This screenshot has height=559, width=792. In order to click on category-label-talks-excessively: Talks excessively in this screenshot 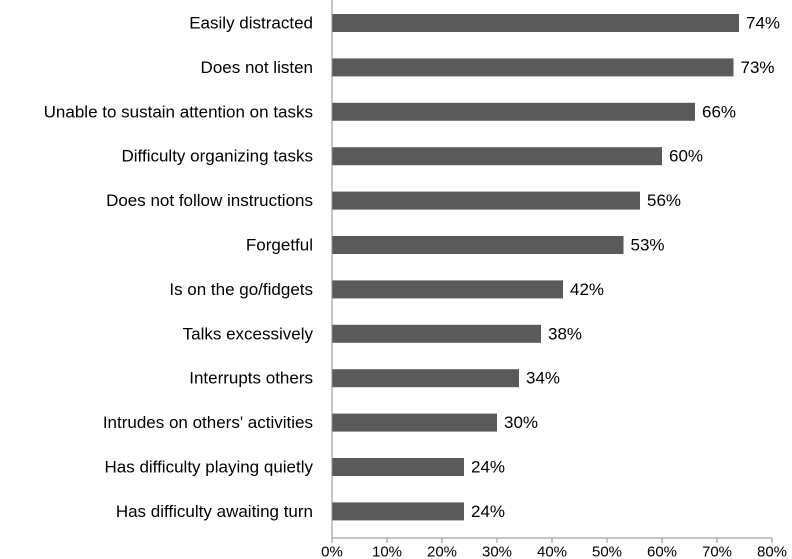, I will do `click(248, 333)`.